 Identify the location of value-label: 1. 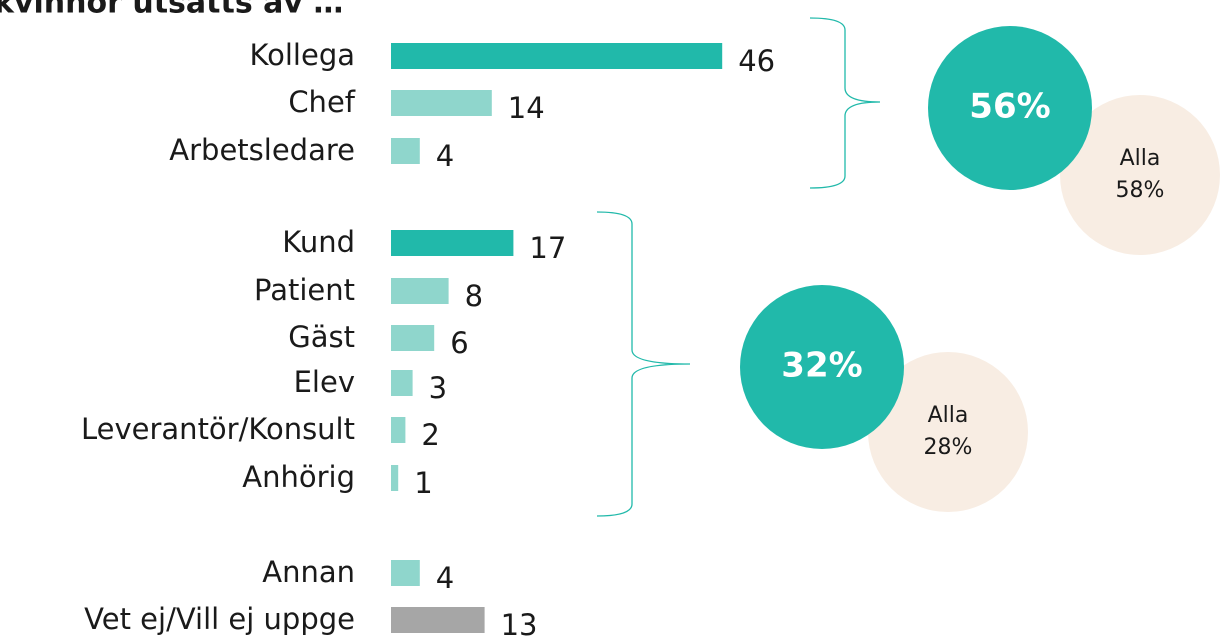
(423, 483).